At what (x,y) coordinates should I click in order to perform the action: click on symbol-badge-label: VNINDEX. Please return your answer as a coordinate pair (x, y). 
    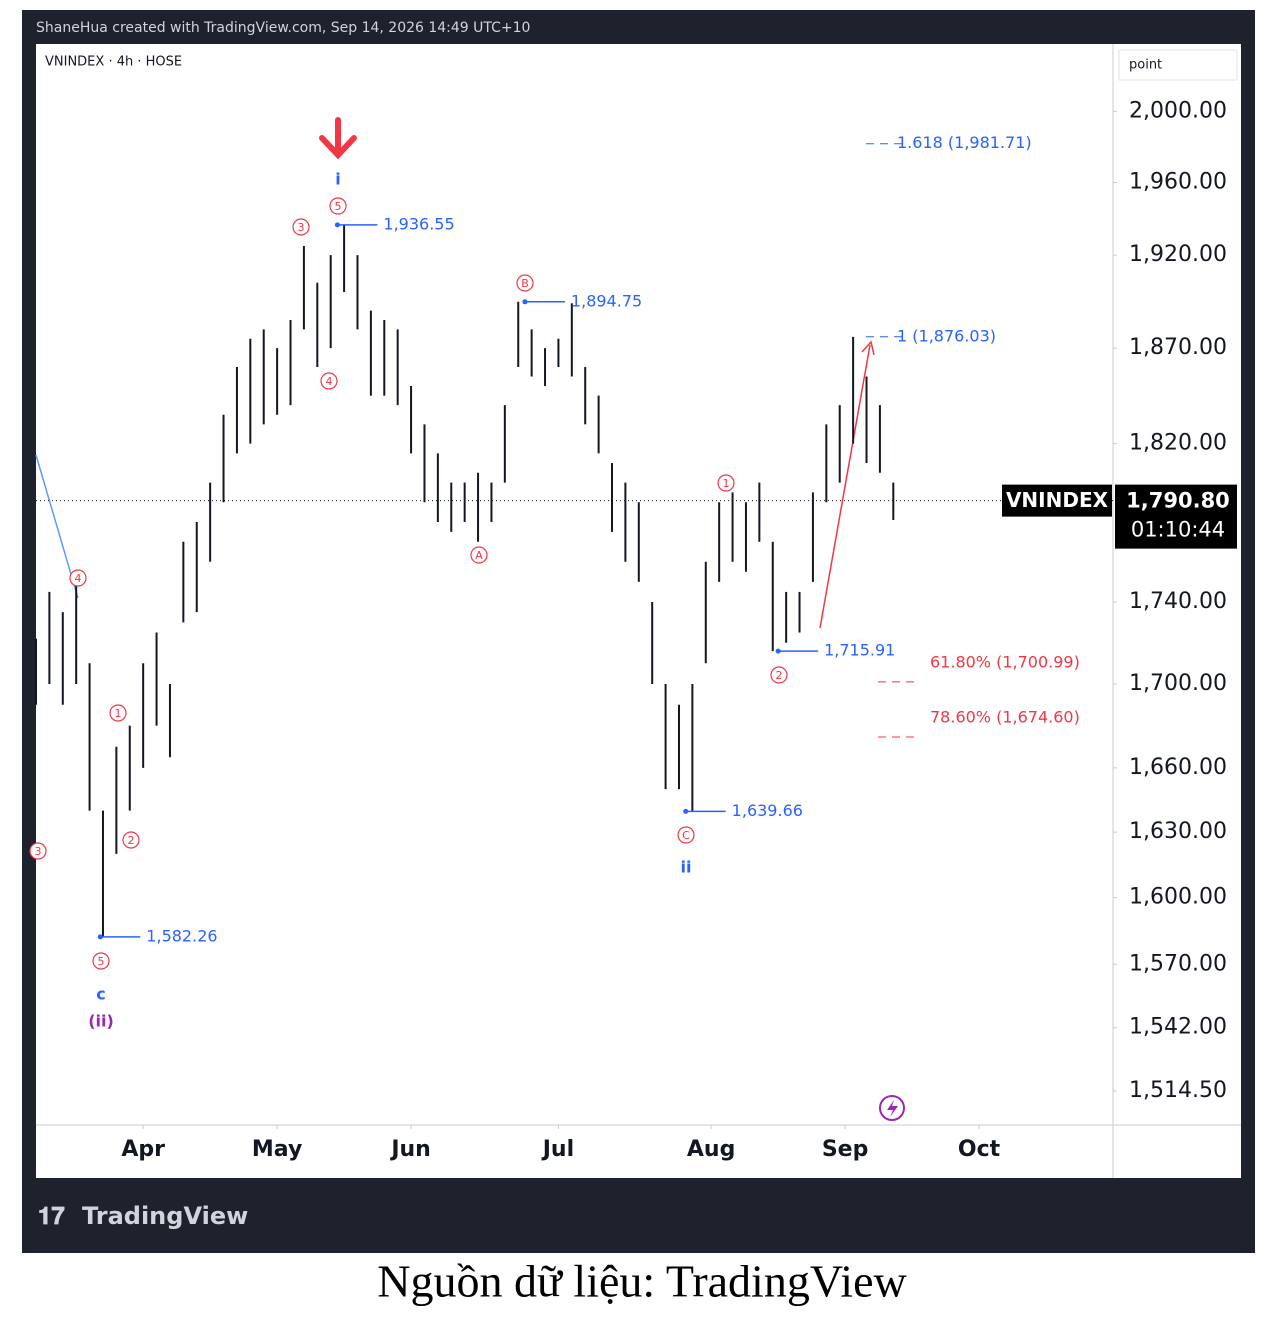
    Looking at the image, I should click on (1057, 500).